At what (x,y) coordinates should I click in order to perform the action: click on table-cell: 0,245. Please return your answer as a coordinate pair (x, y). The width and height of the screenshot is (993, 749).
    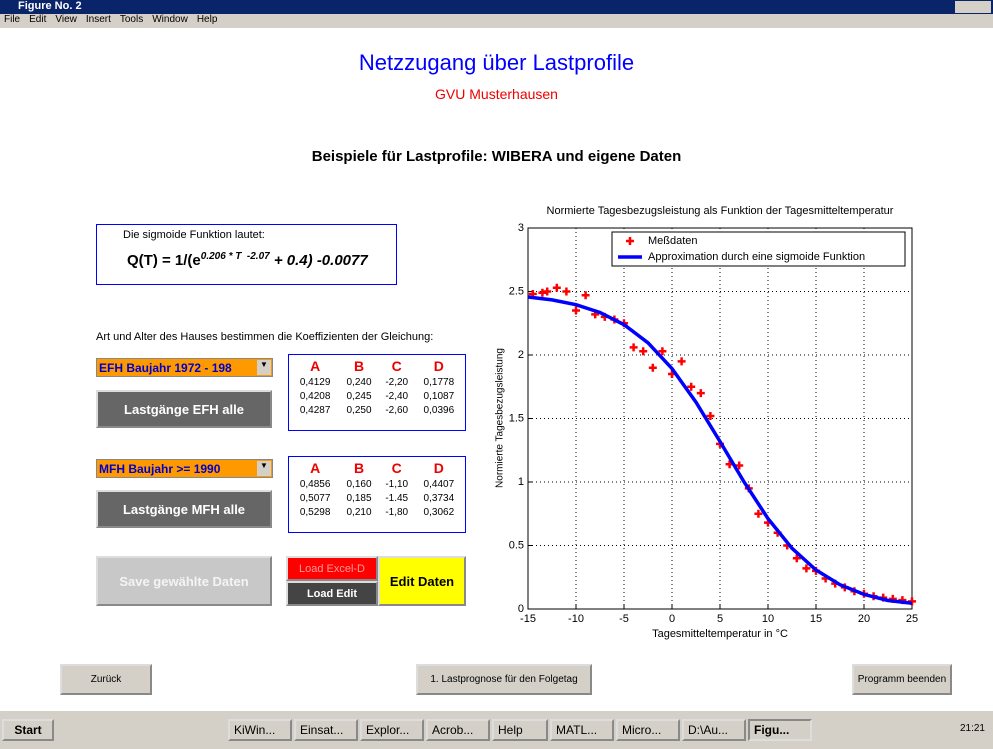
    Looking at the image, I should click on (359, 396).